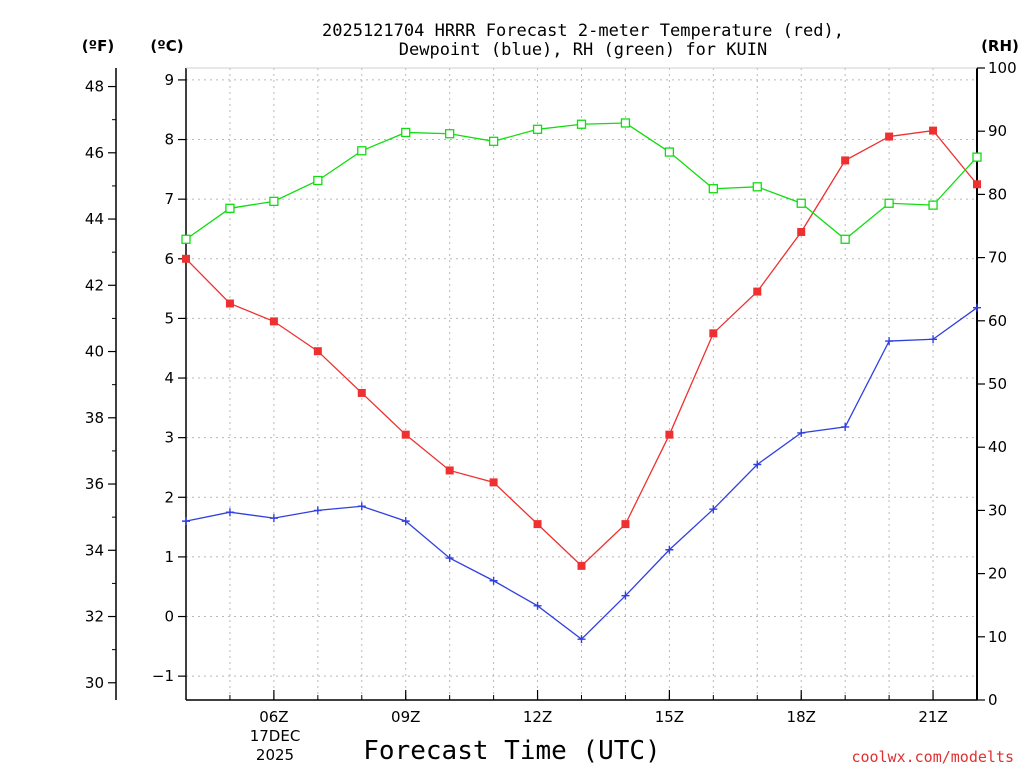 The width and height of the screenshot is (1024, 768). Describe the element at coordinates (997, 637) in the screenshot. I see `rh-tick-label: 10` at that location.